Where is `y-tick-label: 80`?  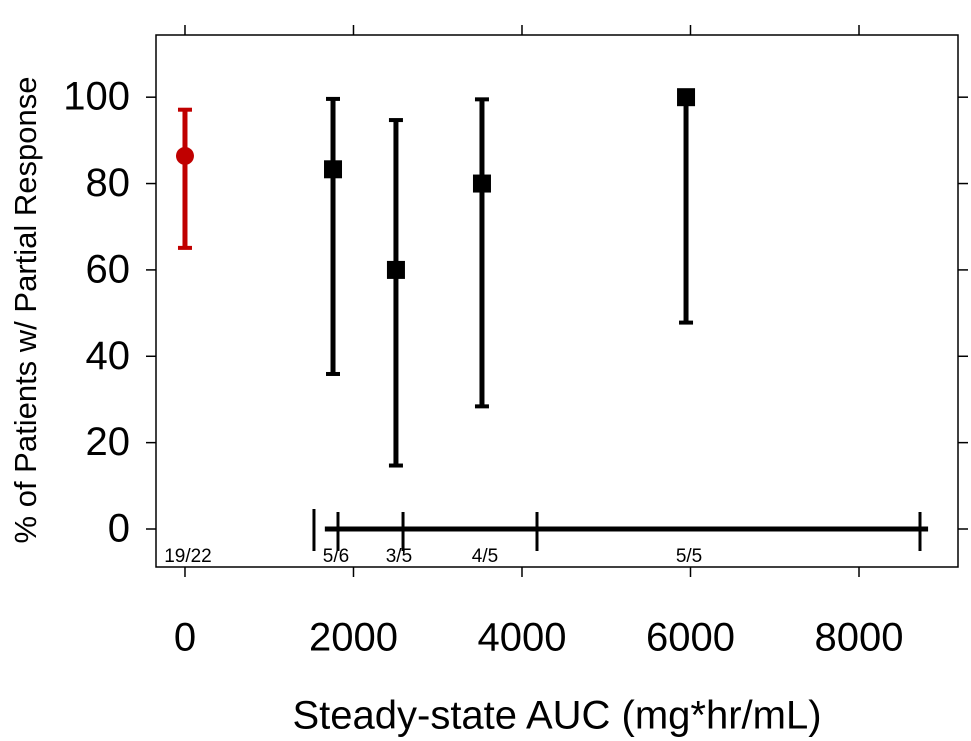 y-tick-label: 80 is located at coordinates (108, 183).